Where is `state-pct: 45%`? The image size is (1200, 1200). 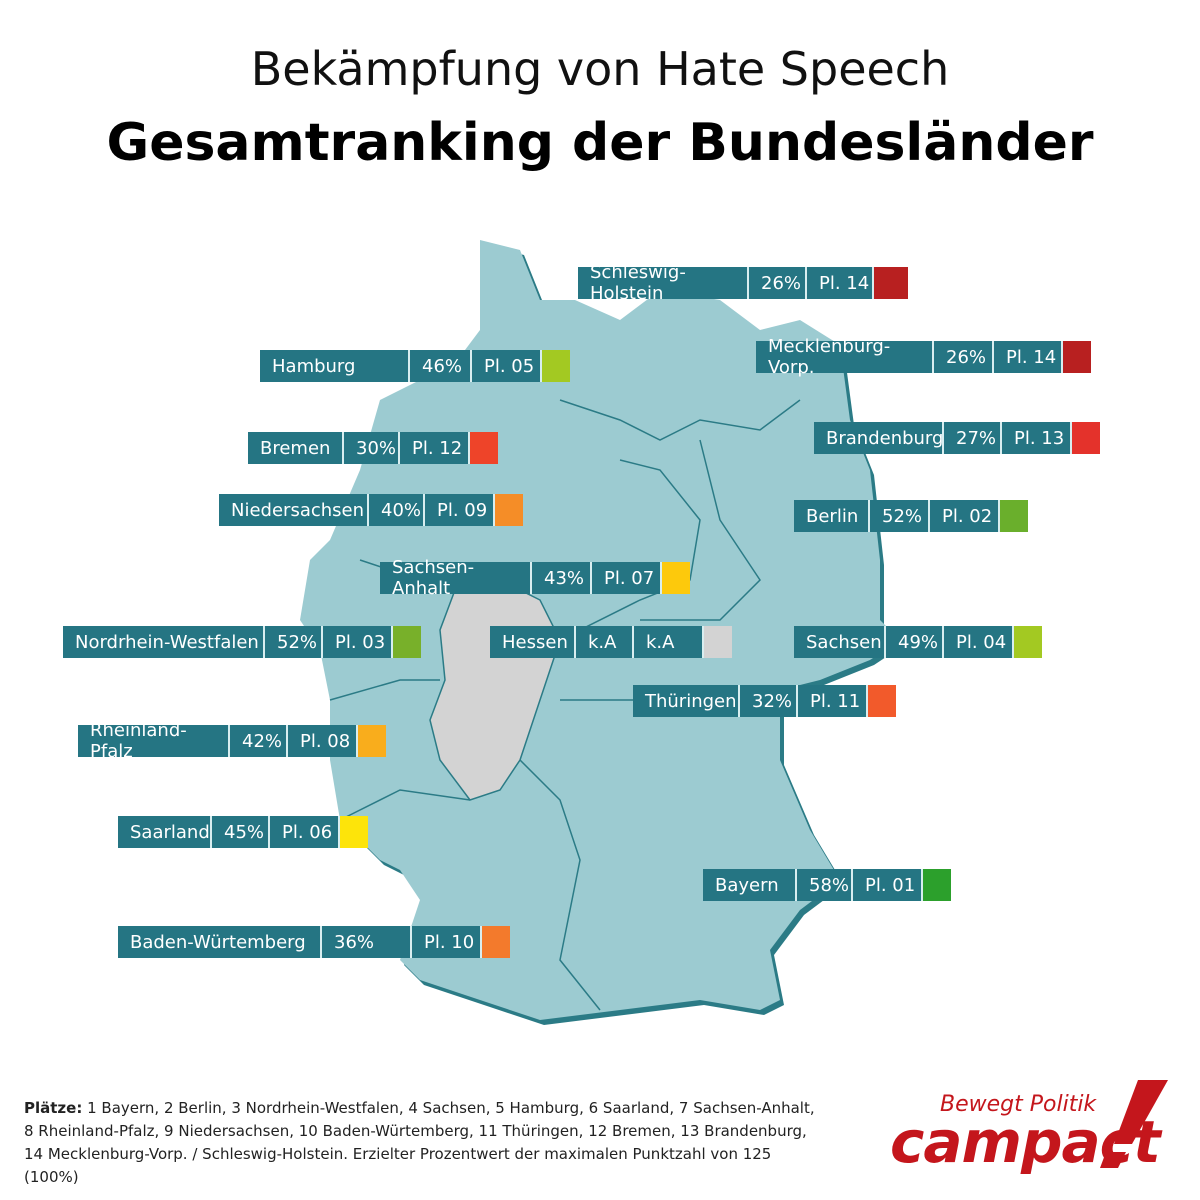 state-pct: 45% is located at coordinates (241, 832).